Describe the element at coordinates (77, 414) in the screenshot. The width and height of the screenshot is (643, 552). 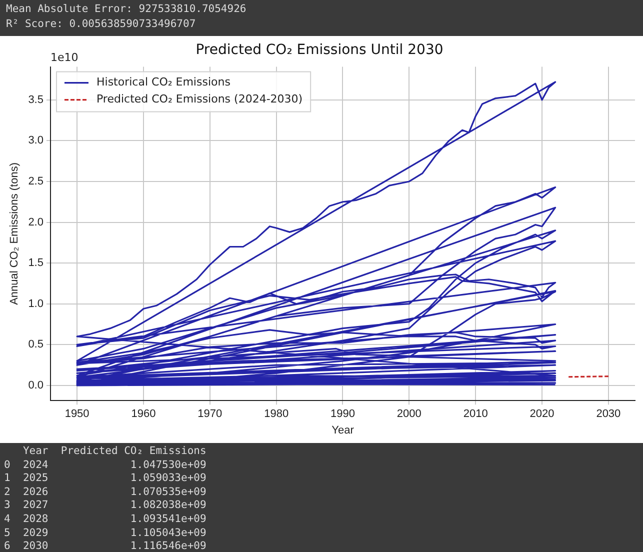
I see `x-tick-label: 1950` at that location.